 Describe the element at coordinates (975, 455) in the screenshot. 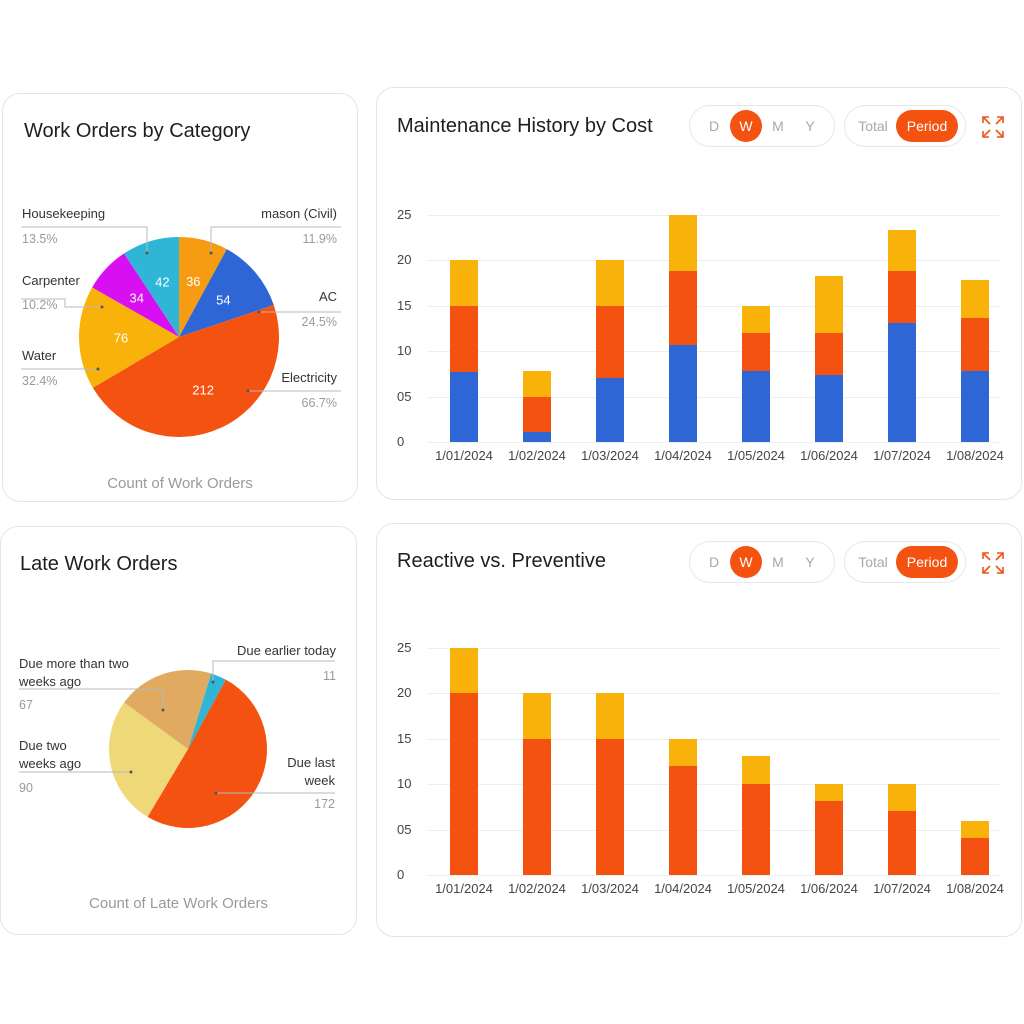

I see `x-axis-tick: 1/08/2024` at that location.